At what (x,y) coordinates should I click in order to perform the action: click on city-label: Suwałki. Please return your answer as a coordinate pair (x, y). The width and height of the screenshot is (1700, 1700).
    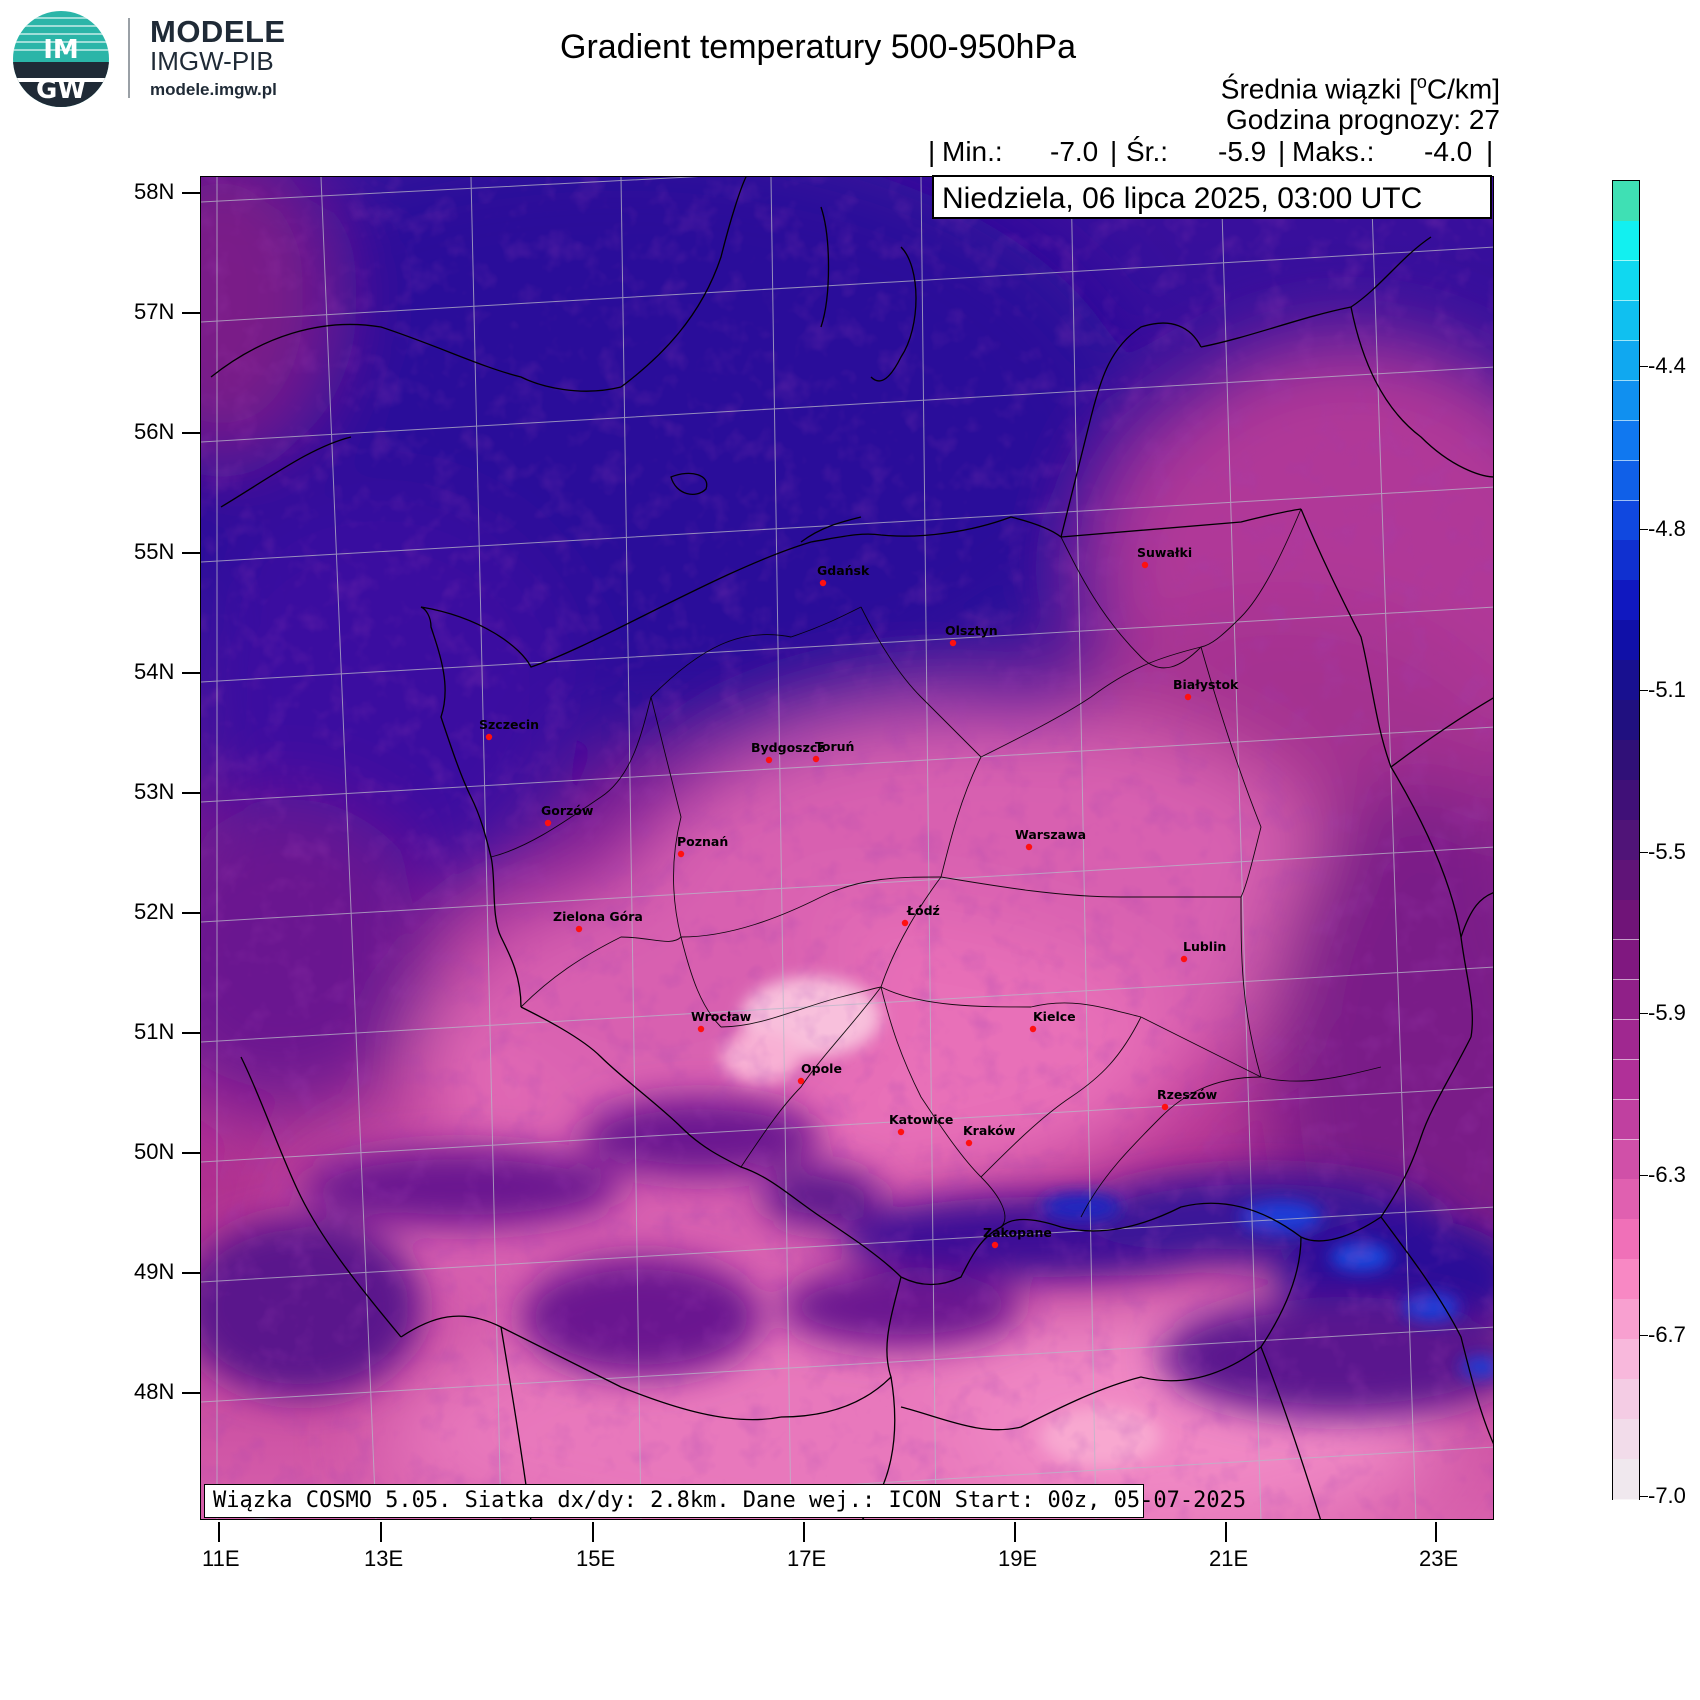
    Looking at the image, I should click on (1164, 552).